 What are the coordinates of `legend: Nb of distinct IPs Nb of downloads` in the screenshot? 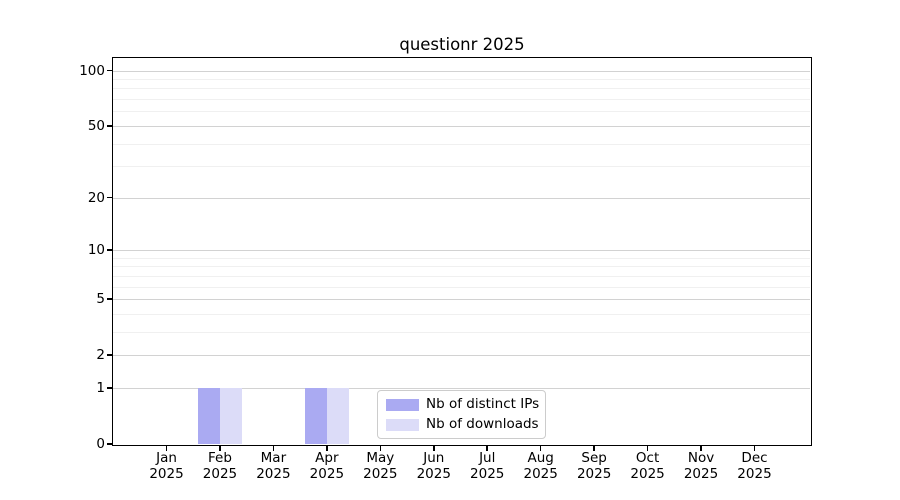 It's located at (462, 414).